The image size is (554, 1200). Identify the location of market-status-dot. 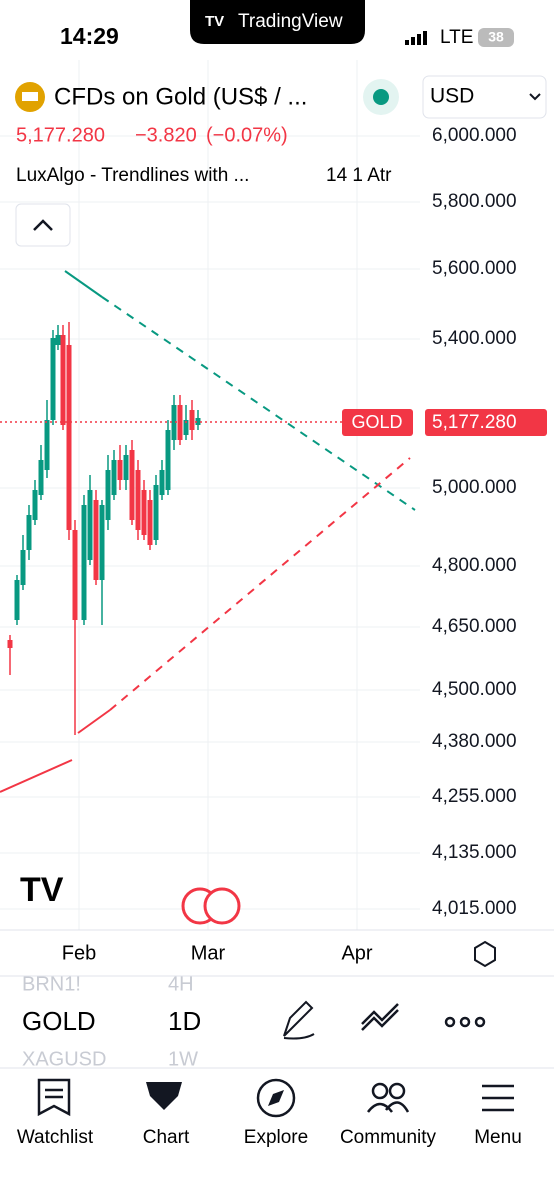
(381, 97).